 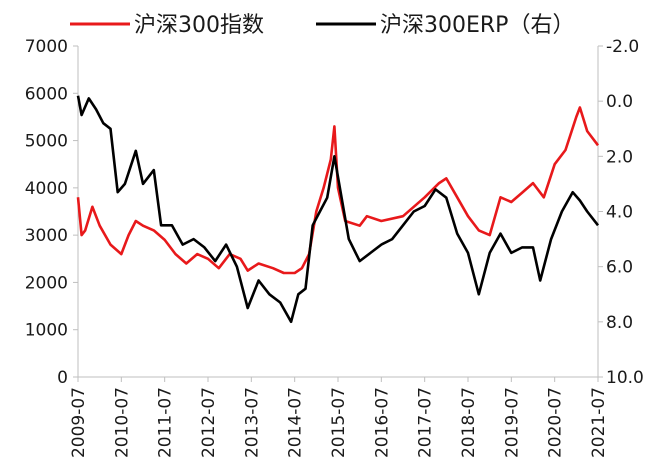 What do you see at coordinates (46, 283) in the screenshot?
I see `y-left-tick-label: 2000` at bounding box center [46, 283].